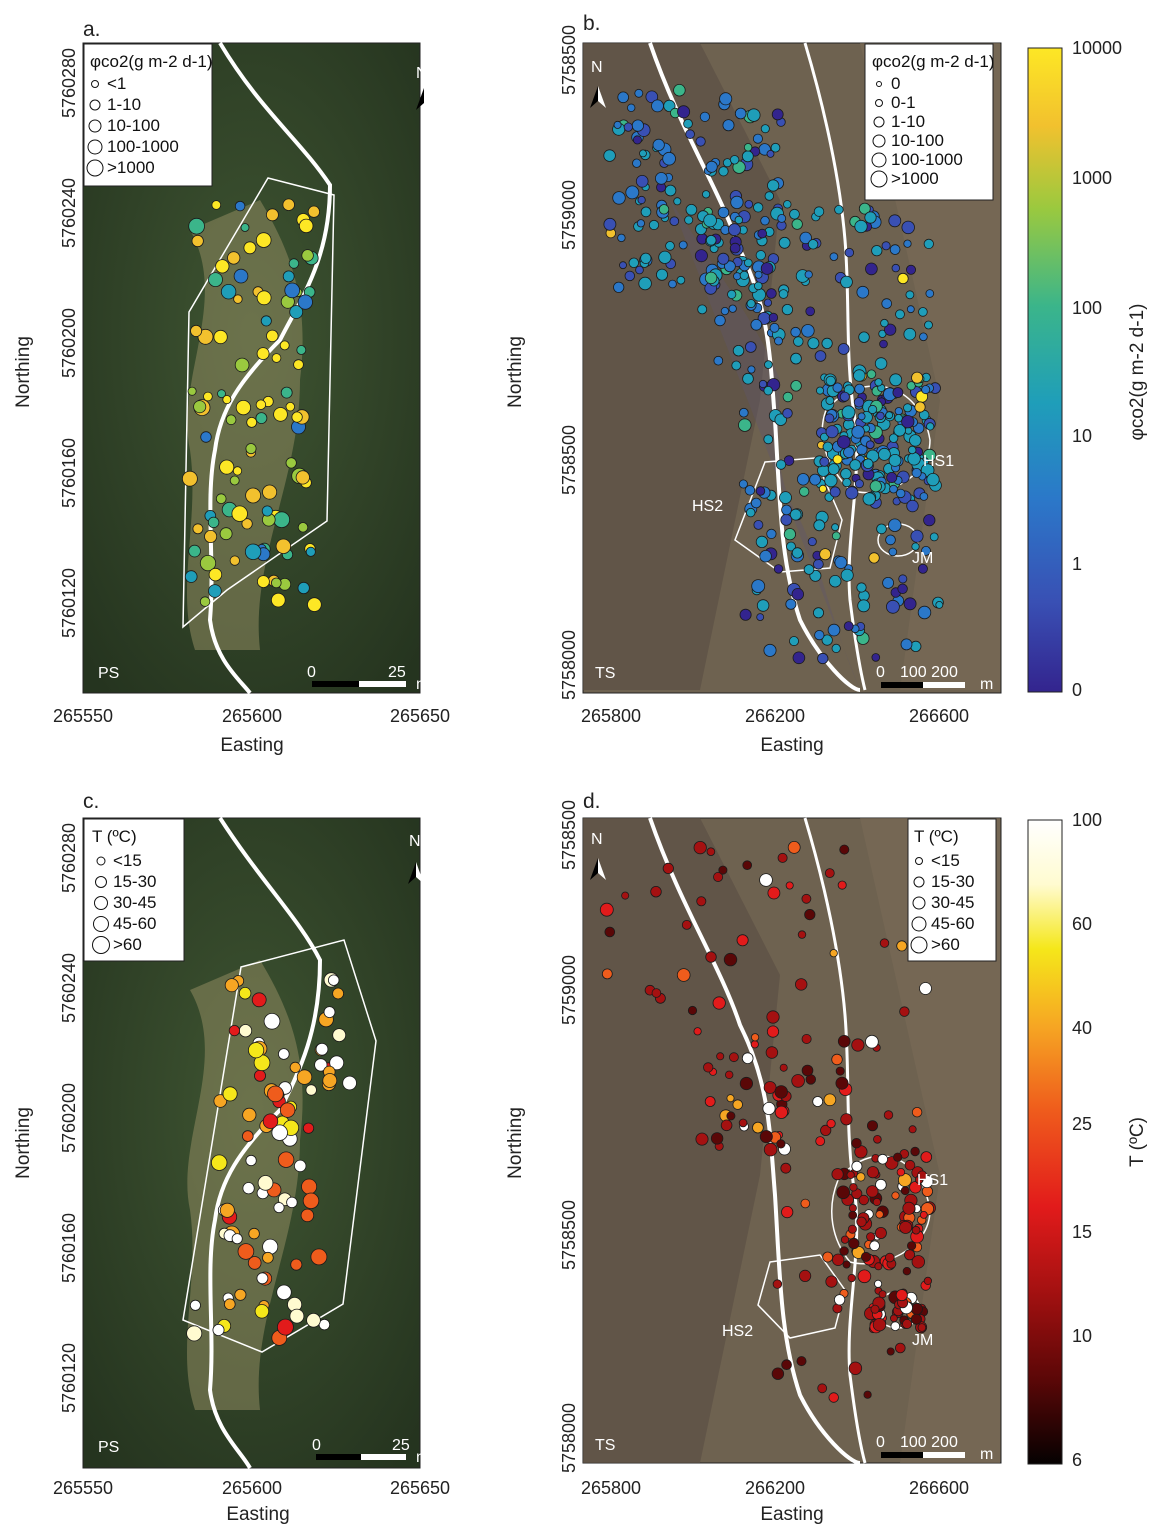 This screenshot has height=1525, width=1153. I want to click on panel-label: c., so click(91, 801).